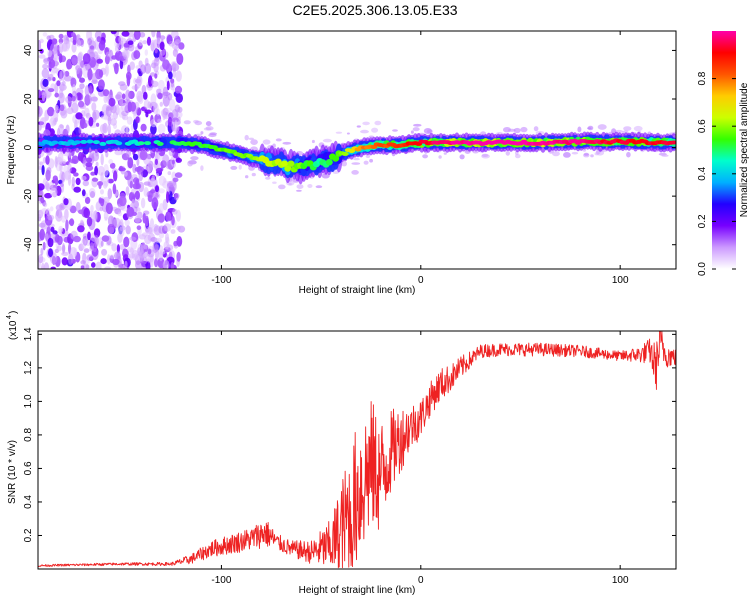  I want to click on snr-x-tick-label: 0, so click(421, 580).